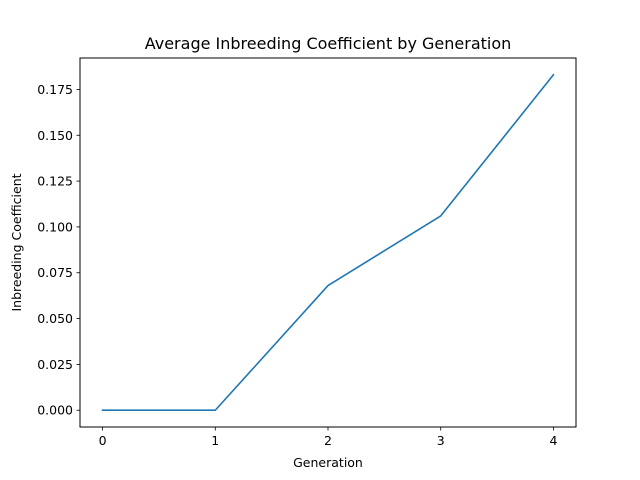  What do you see at coordinates (441, 440) in the screenshot?
I see `x-tick-label: 3` at bounding box center [441, 440].